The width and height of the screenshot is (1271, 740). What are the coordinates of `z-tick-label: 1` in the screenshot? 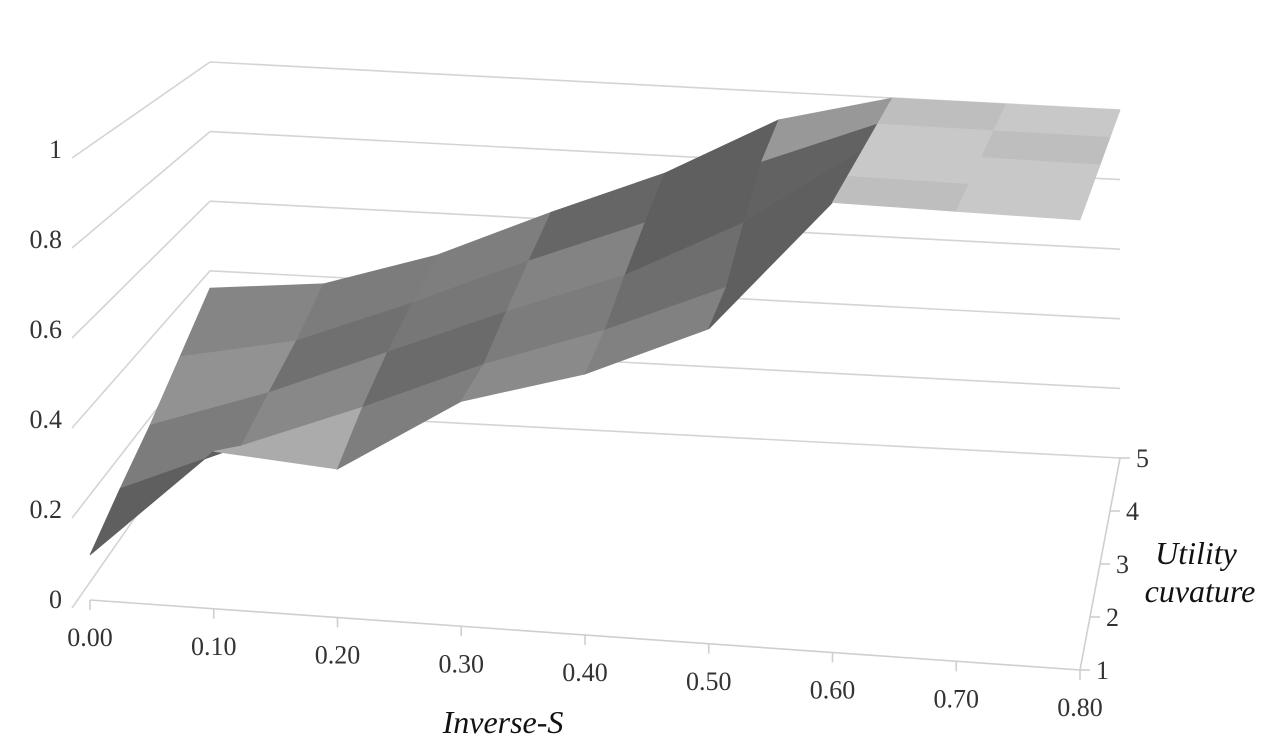 It's located at (55, 149).